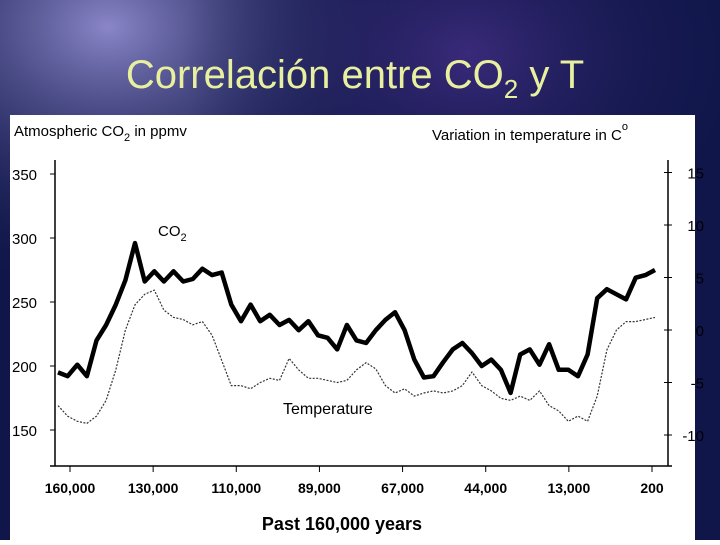 Image resolution: width=720 pixels, height=545 pixels. I want to click on y2-tick-label: -10, so click(693, 436).